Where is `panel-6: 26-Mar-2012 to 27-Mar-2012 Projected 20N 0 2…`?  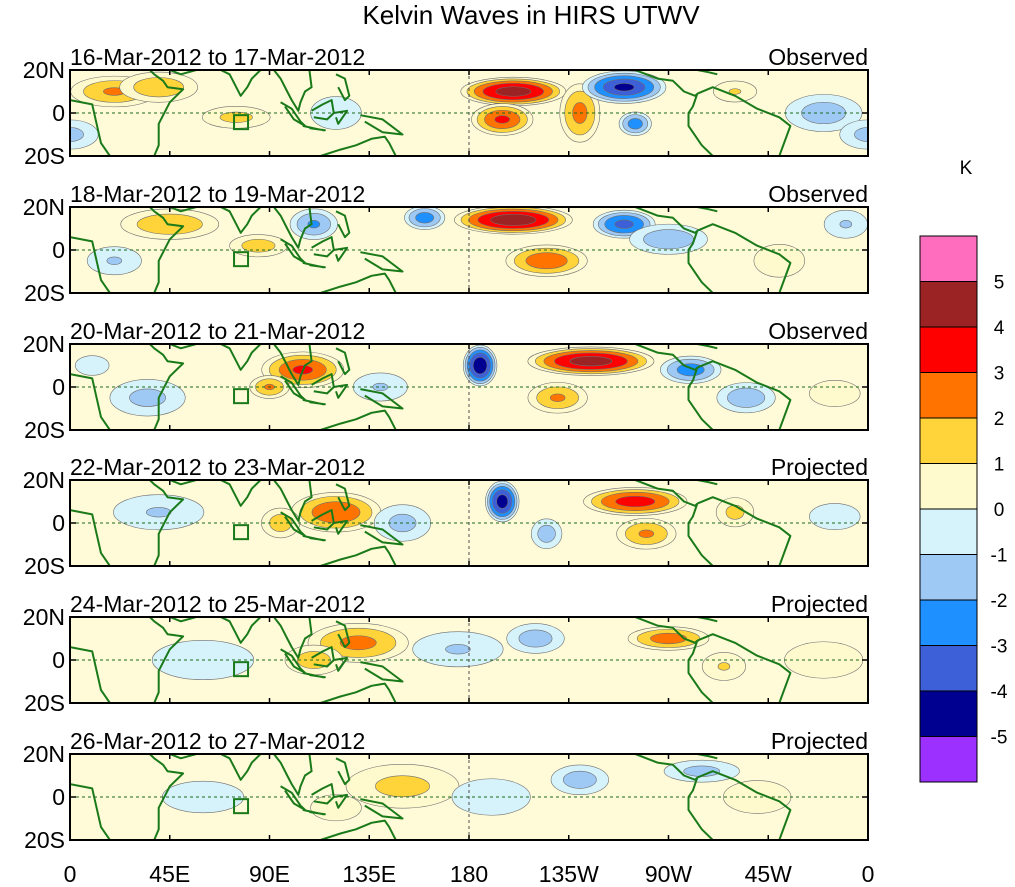 panel-6: 26-Mar-2012 to 27-Mar-2012 Projected 20N 0 2… is located at coordinates (446, 790).